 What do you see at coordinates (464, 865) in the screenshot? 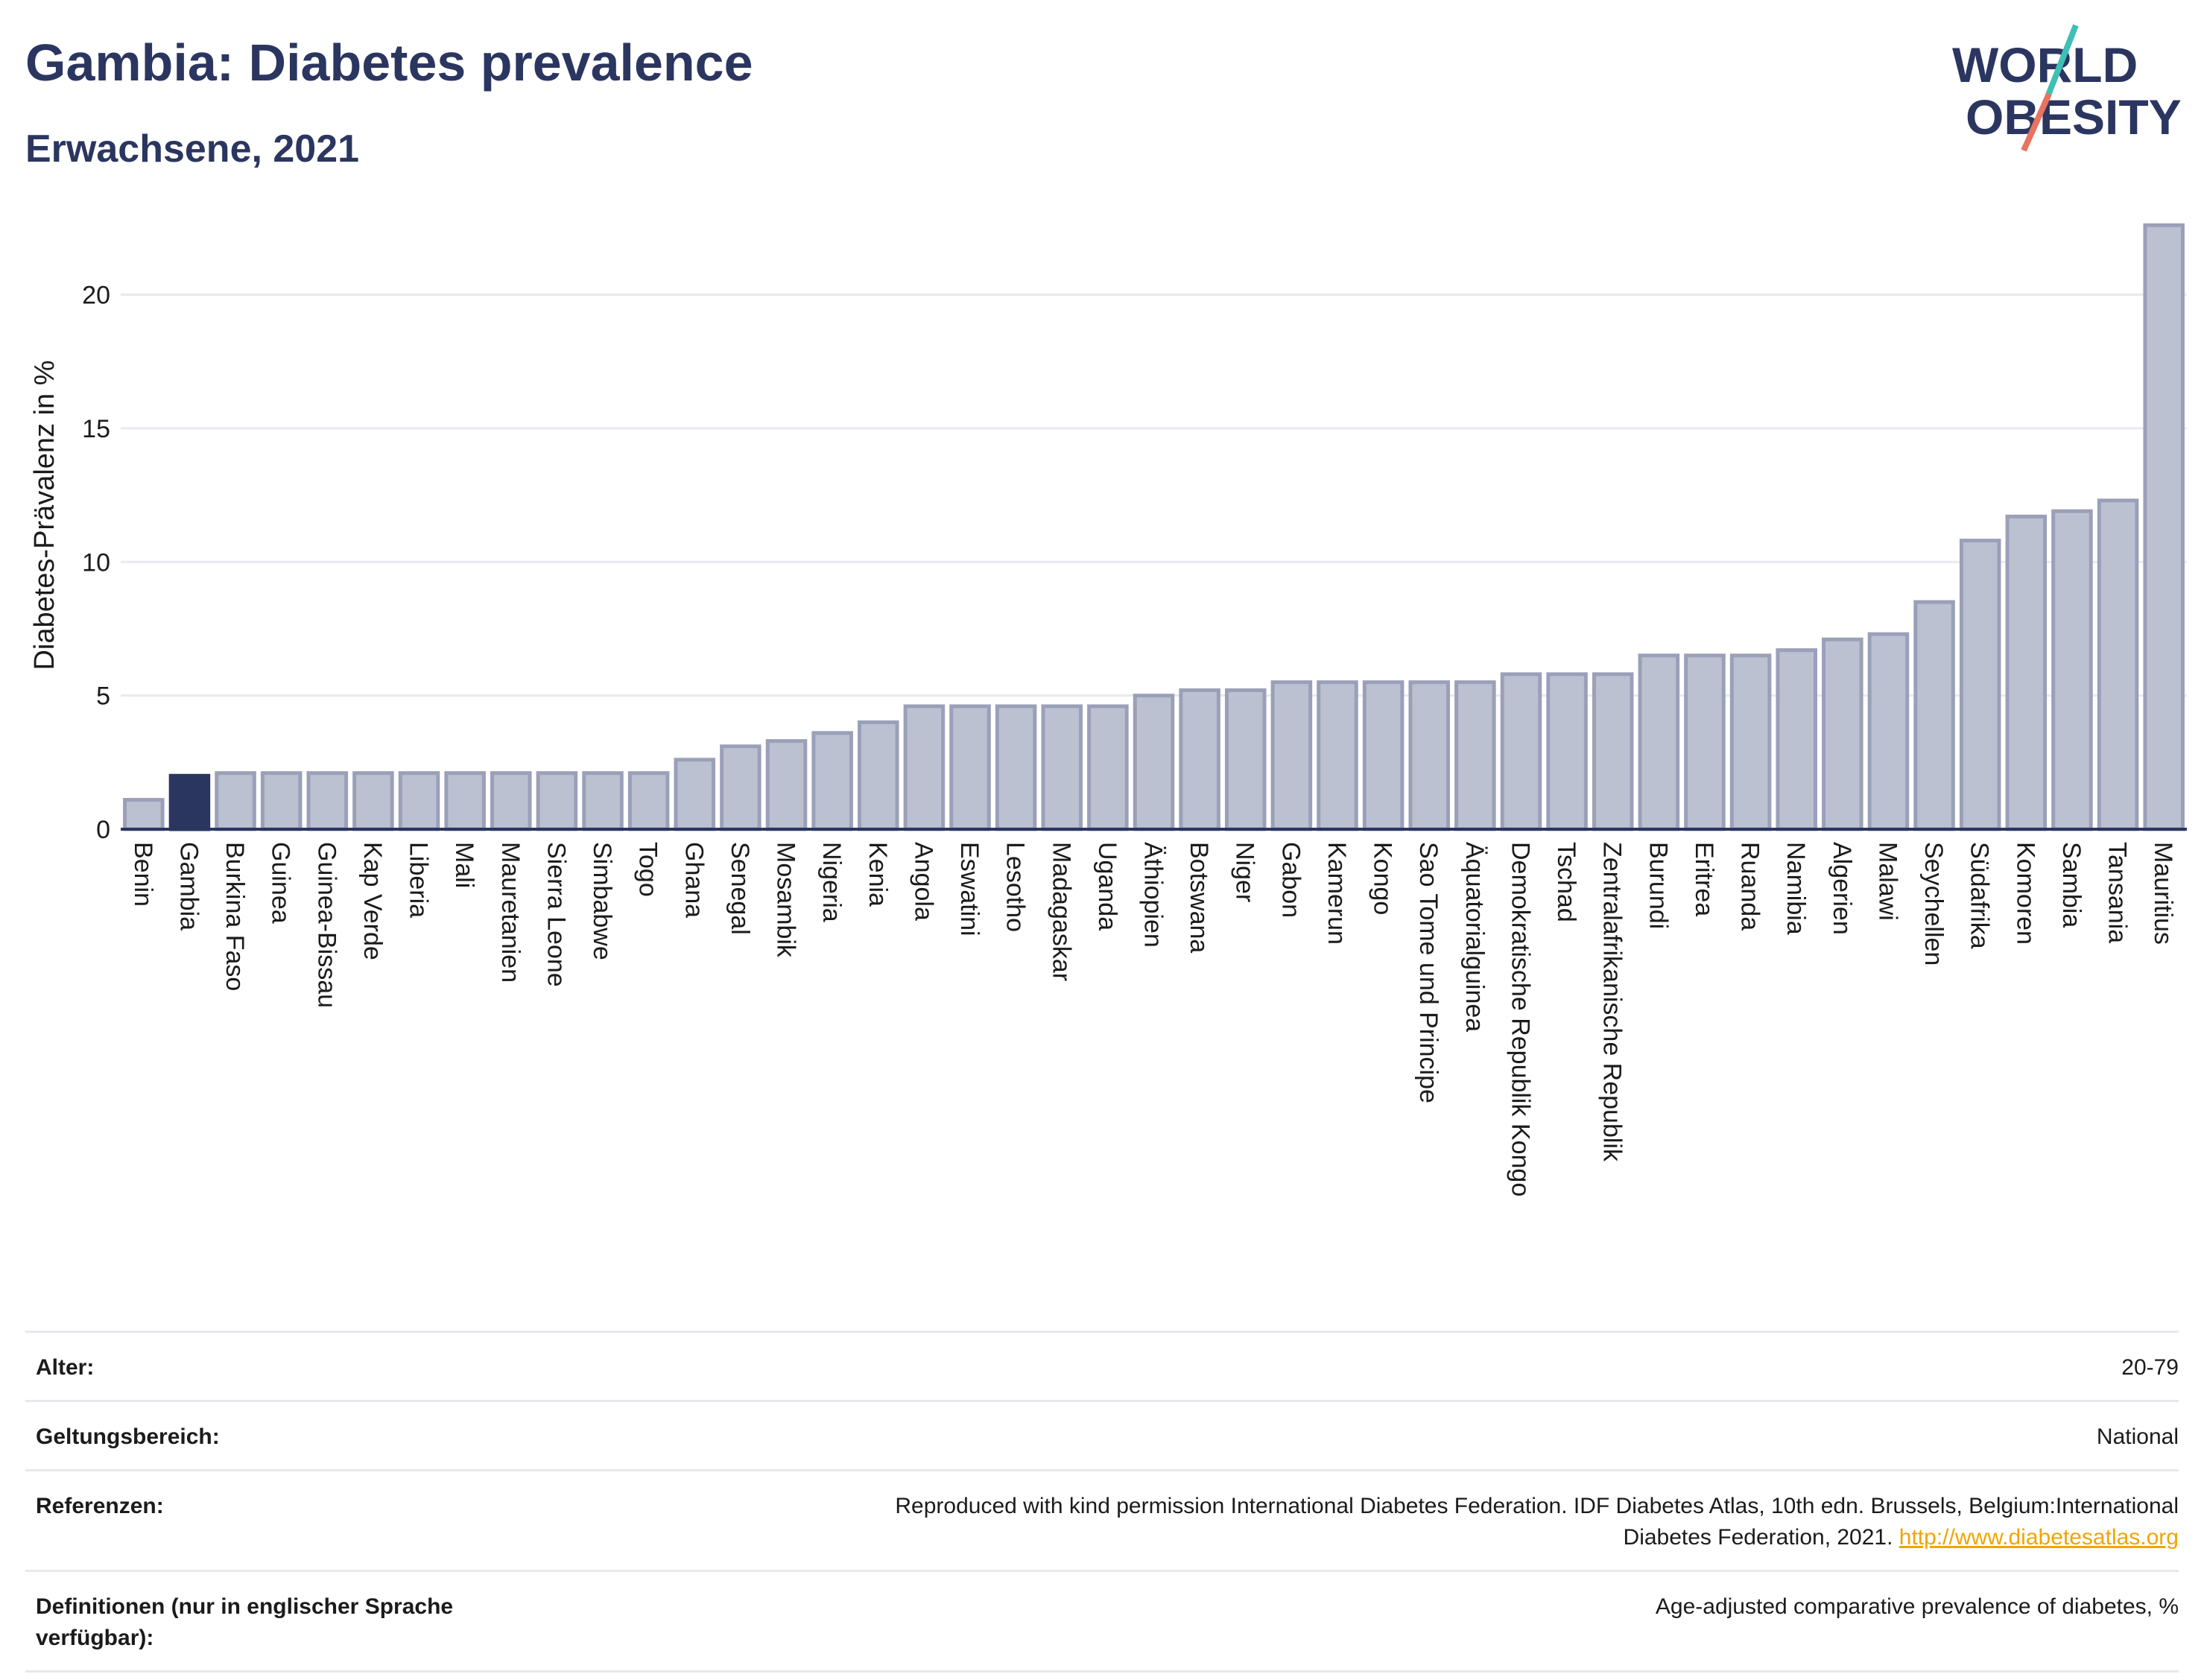
I see `x-tick-label: Mali` at bounding box center [464, 865].